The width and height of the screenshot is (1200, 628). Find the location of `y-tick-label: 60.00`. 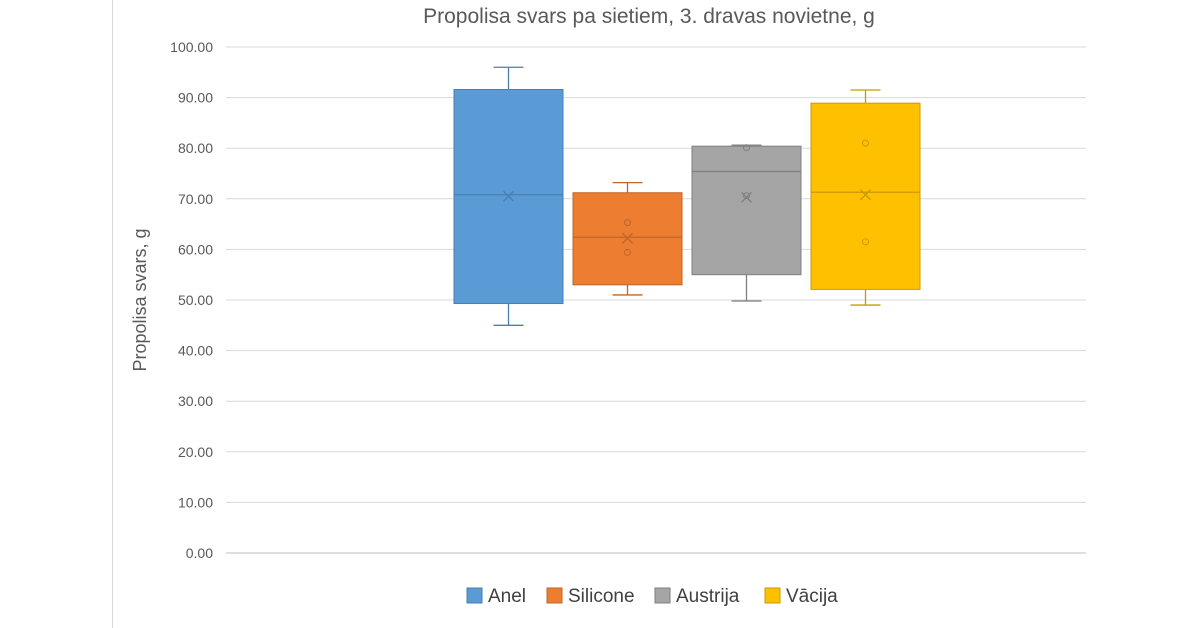

y-tick-label: 60.00 is located at coordinates (195, 249).